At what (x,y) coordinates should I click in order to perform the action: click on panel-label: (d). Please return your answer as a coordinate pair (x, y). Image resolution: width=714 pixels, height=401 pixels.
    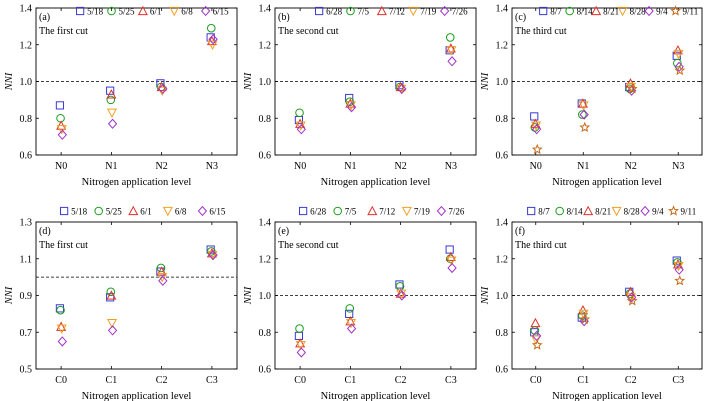
    Looking at the image, I should click on (45, 231).